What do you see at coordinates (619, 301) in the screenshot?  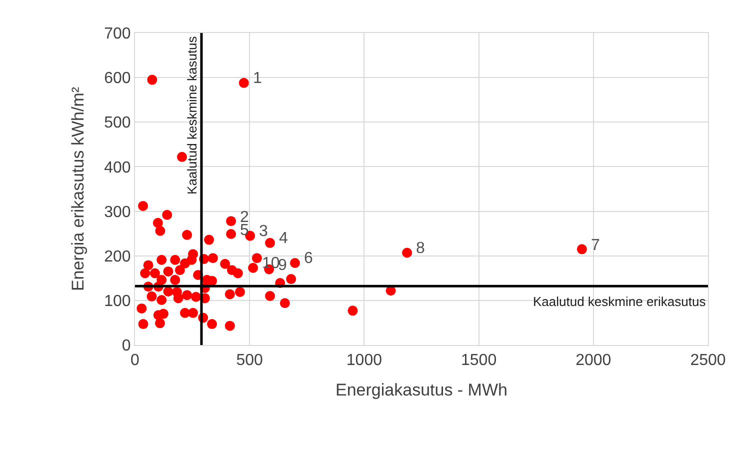 I see `ref-line-label: Kaalutud keskmine erikasutus` at bounding box center [619, 301].